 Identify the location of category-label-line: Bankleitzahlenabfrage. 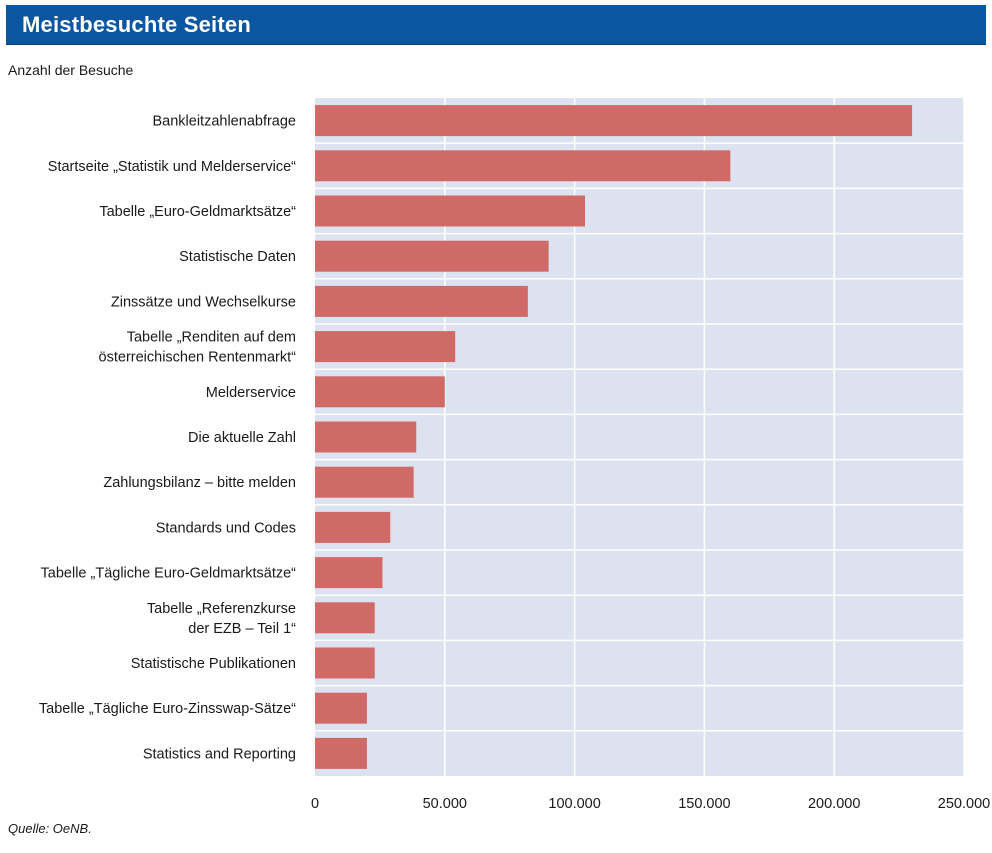
(225, 122).